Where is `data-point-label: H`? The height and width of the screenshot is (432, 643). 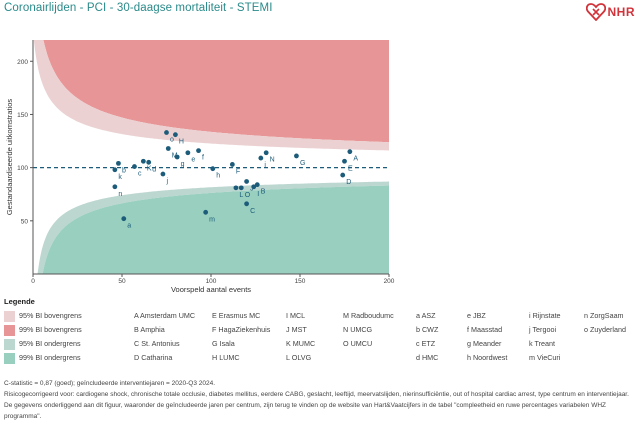 data-point-label: H is located at coordinates (181, 142).